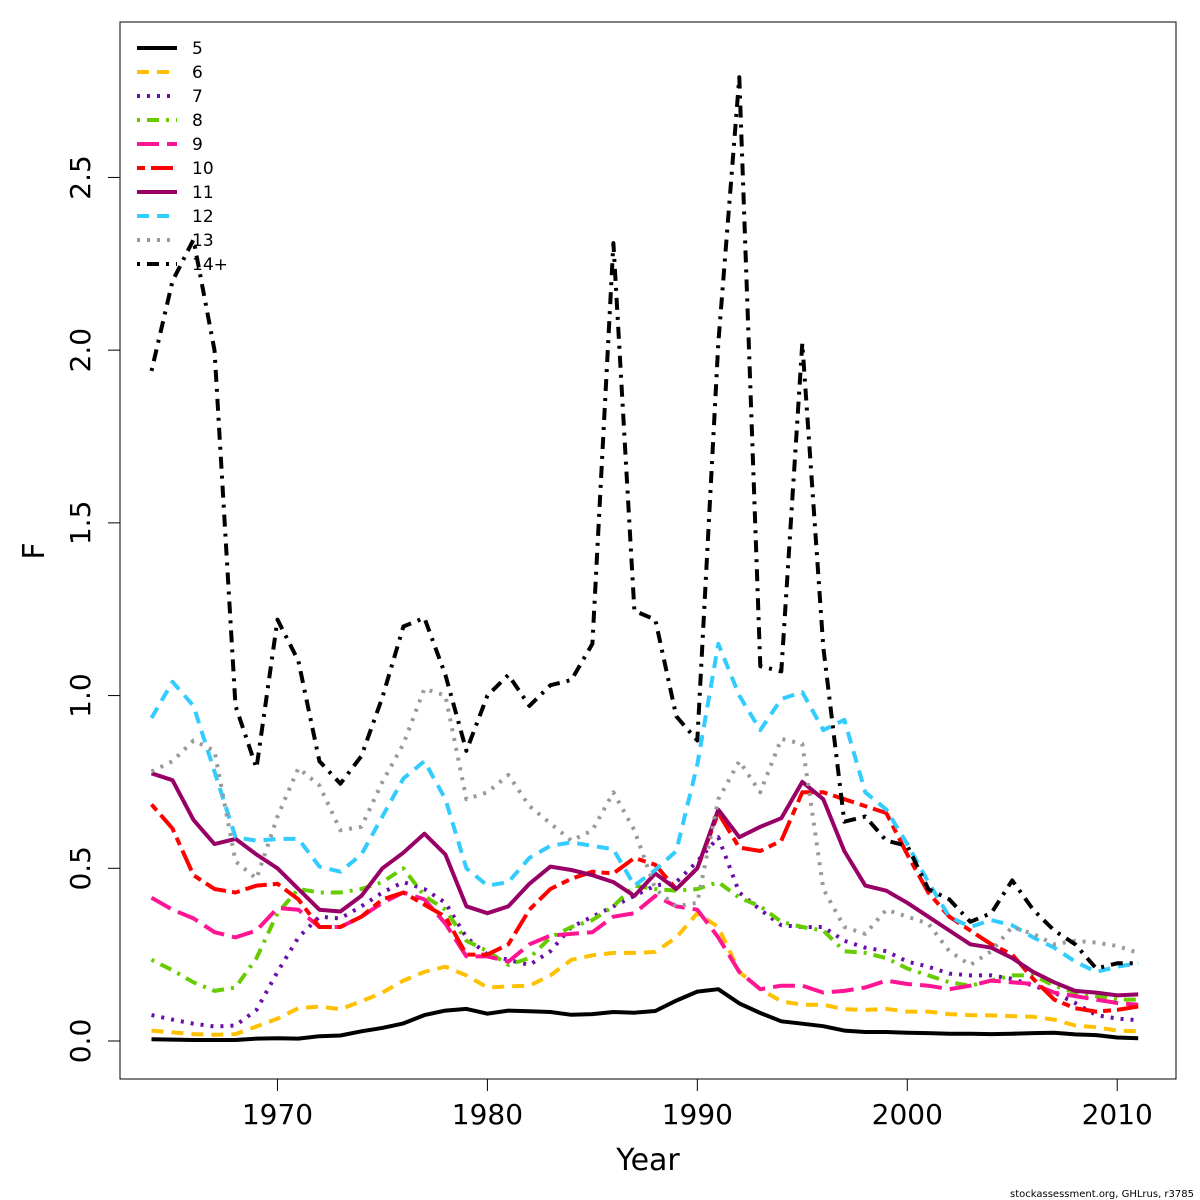  What do you see at coordinates (203, 217) in the screenshot?
I see `legend-label-12: 12` at bounding box center [203, 217].